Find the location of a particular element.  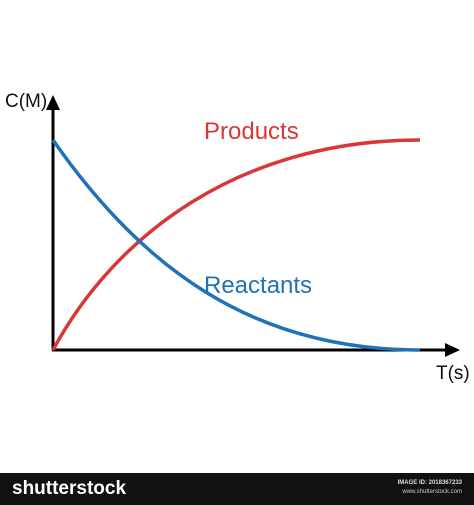

y-axis-label: C(M) is located at coordinates (26, 101).